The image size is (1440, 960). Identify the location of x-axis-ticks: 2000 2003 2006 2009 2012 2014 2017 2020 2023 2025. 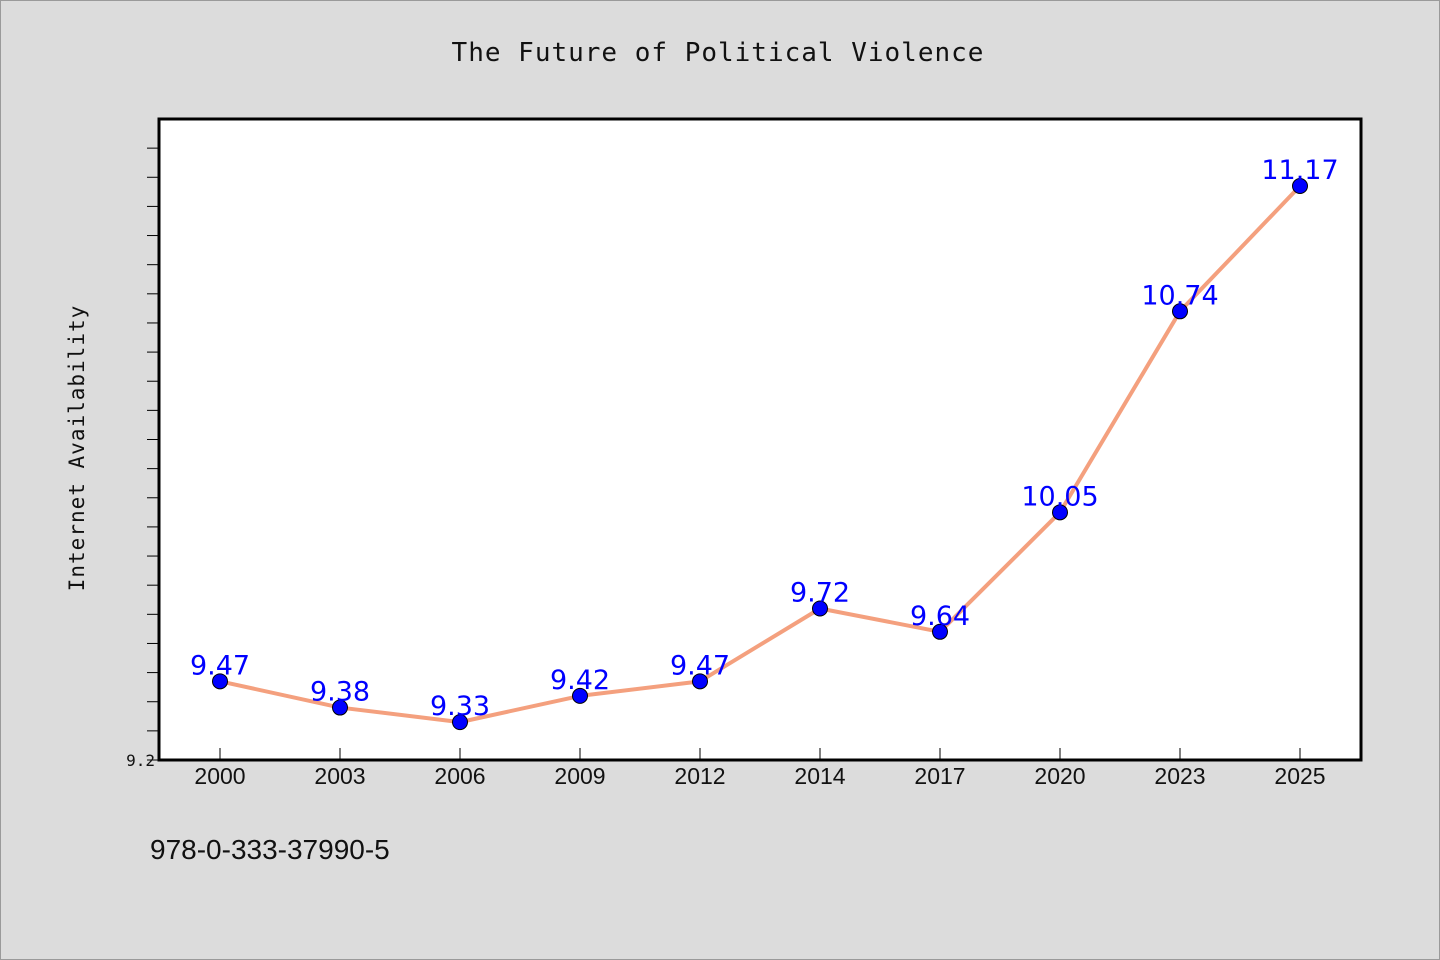
(760, 768).